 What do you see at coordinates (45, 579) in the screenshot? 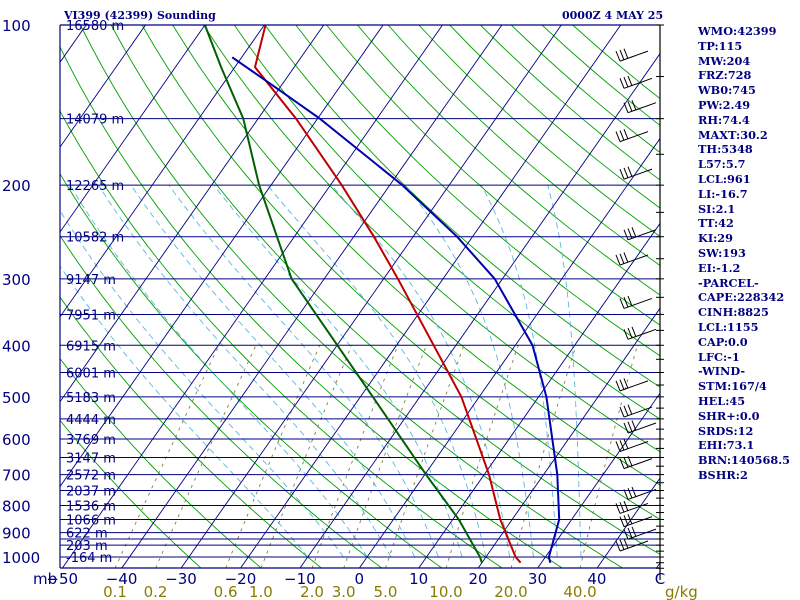
I see `pressure-unit-label: mb` at bounding box center [45, 579].